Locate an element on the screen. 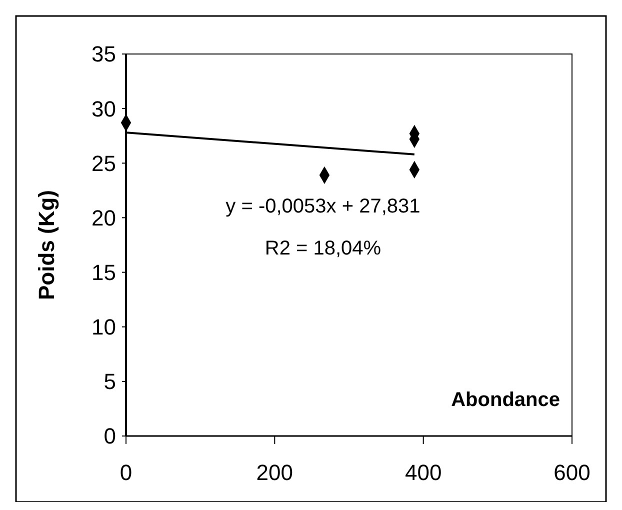 Image resolution: width=622 pixels, height=510 pixels. annotation: R2 = 18,04% is located at coordinates (323, 248).